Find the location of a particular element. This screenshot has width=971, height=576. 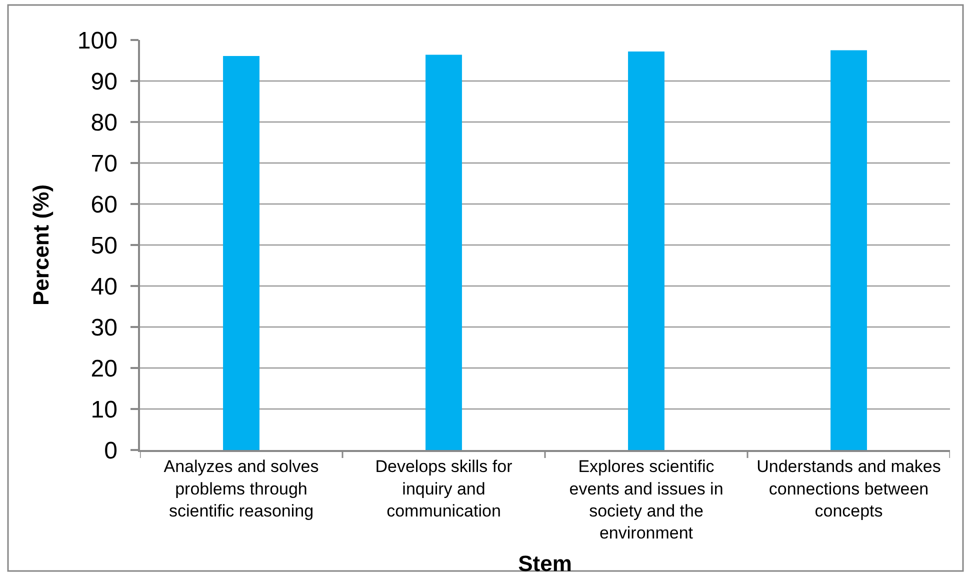

y-tick-label: 100 is located at coordinates (97, 40).